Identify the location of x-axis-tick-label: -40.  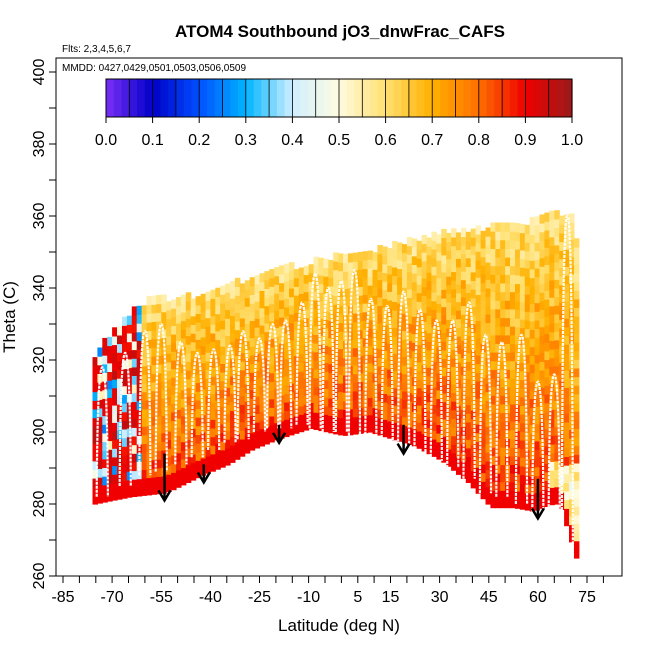
(210, 597).